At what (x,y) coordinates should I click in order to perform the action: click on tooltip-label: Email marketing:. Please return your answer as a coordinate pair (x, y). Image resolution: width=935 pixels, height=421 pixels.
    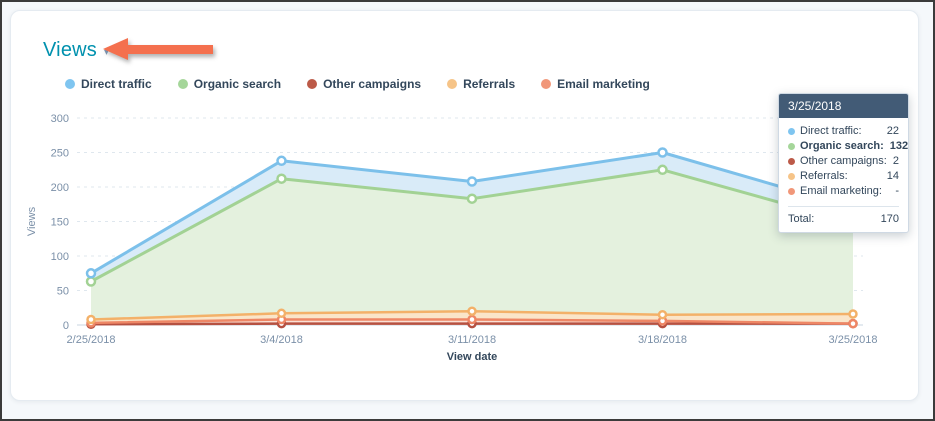
    Looking at the image, I should click on (841, 191).